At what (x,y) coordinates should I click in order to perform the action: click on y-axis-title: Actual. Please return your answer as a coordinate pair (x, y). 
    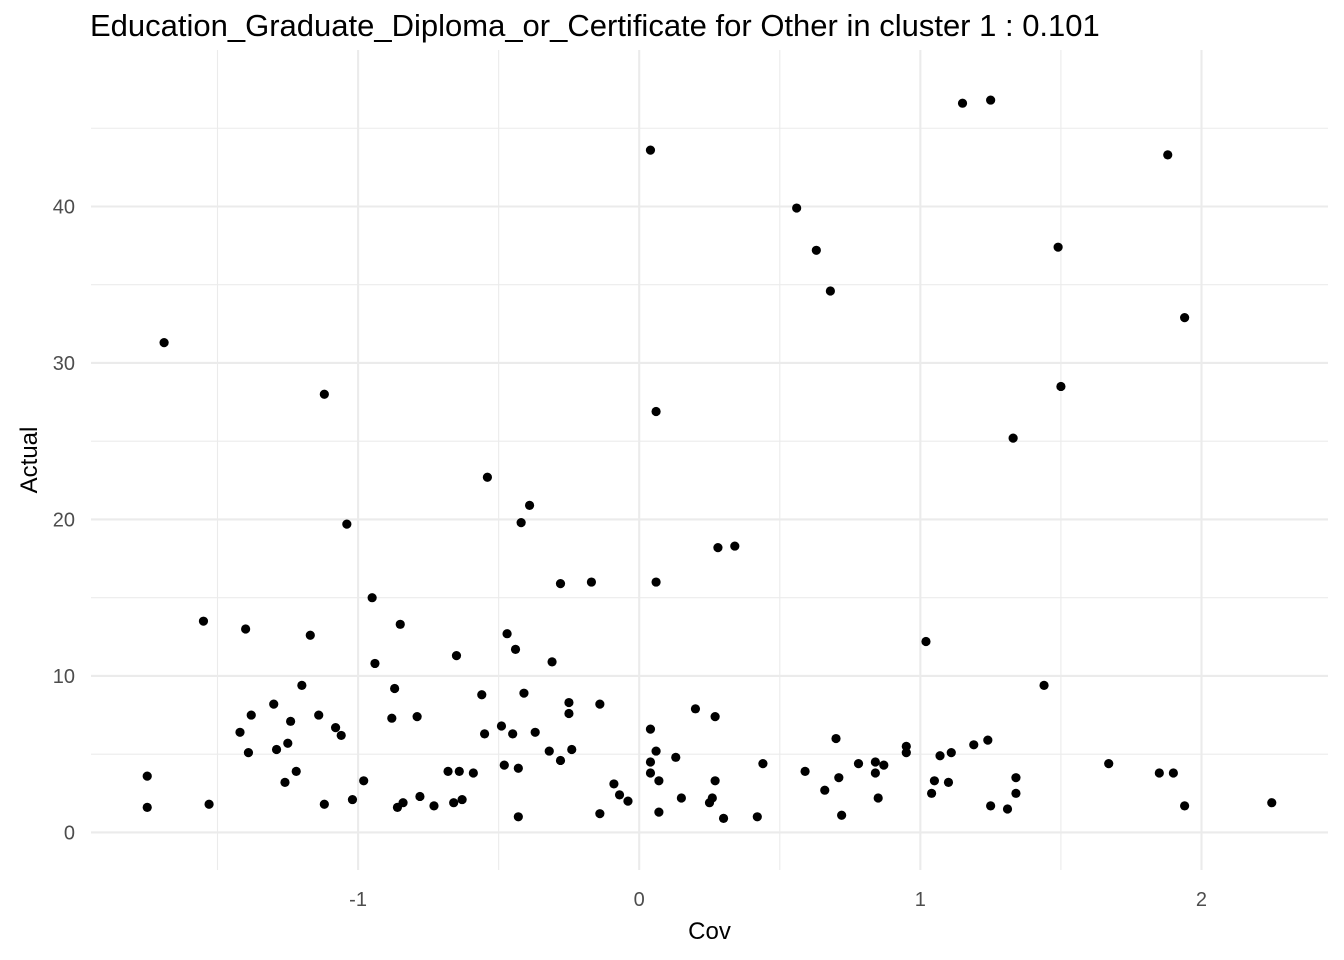
    Looking at the image, I should click on (29, 460).